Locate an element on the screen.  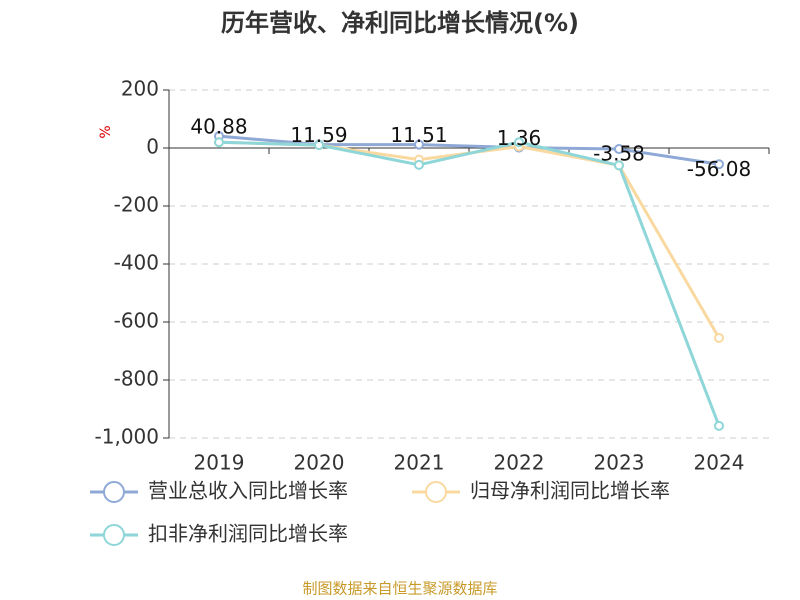
x-tick-label: 2020 is located at coordinates (319, 463).